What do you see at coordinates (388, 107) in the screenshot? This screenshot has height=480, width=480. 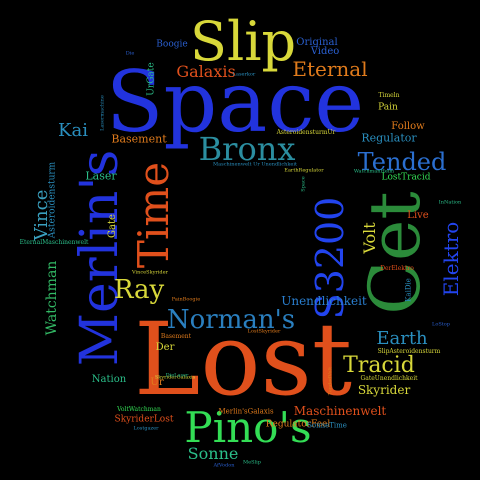 I see `word-pain: Pain` at bounding box center [388, 107].